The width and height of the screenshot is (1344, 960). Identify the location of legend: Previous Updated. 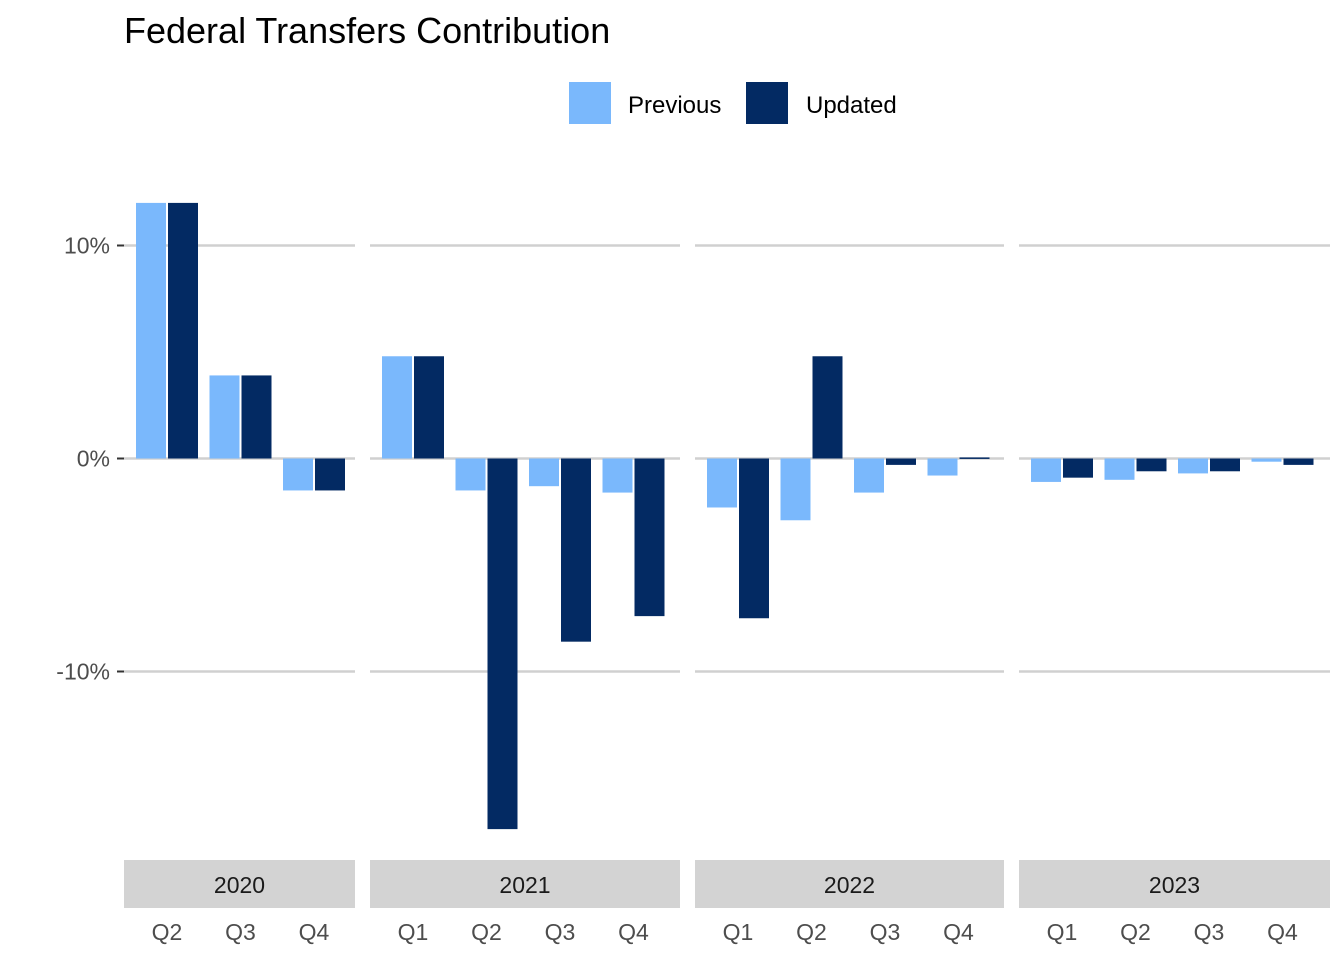
(733, 103).